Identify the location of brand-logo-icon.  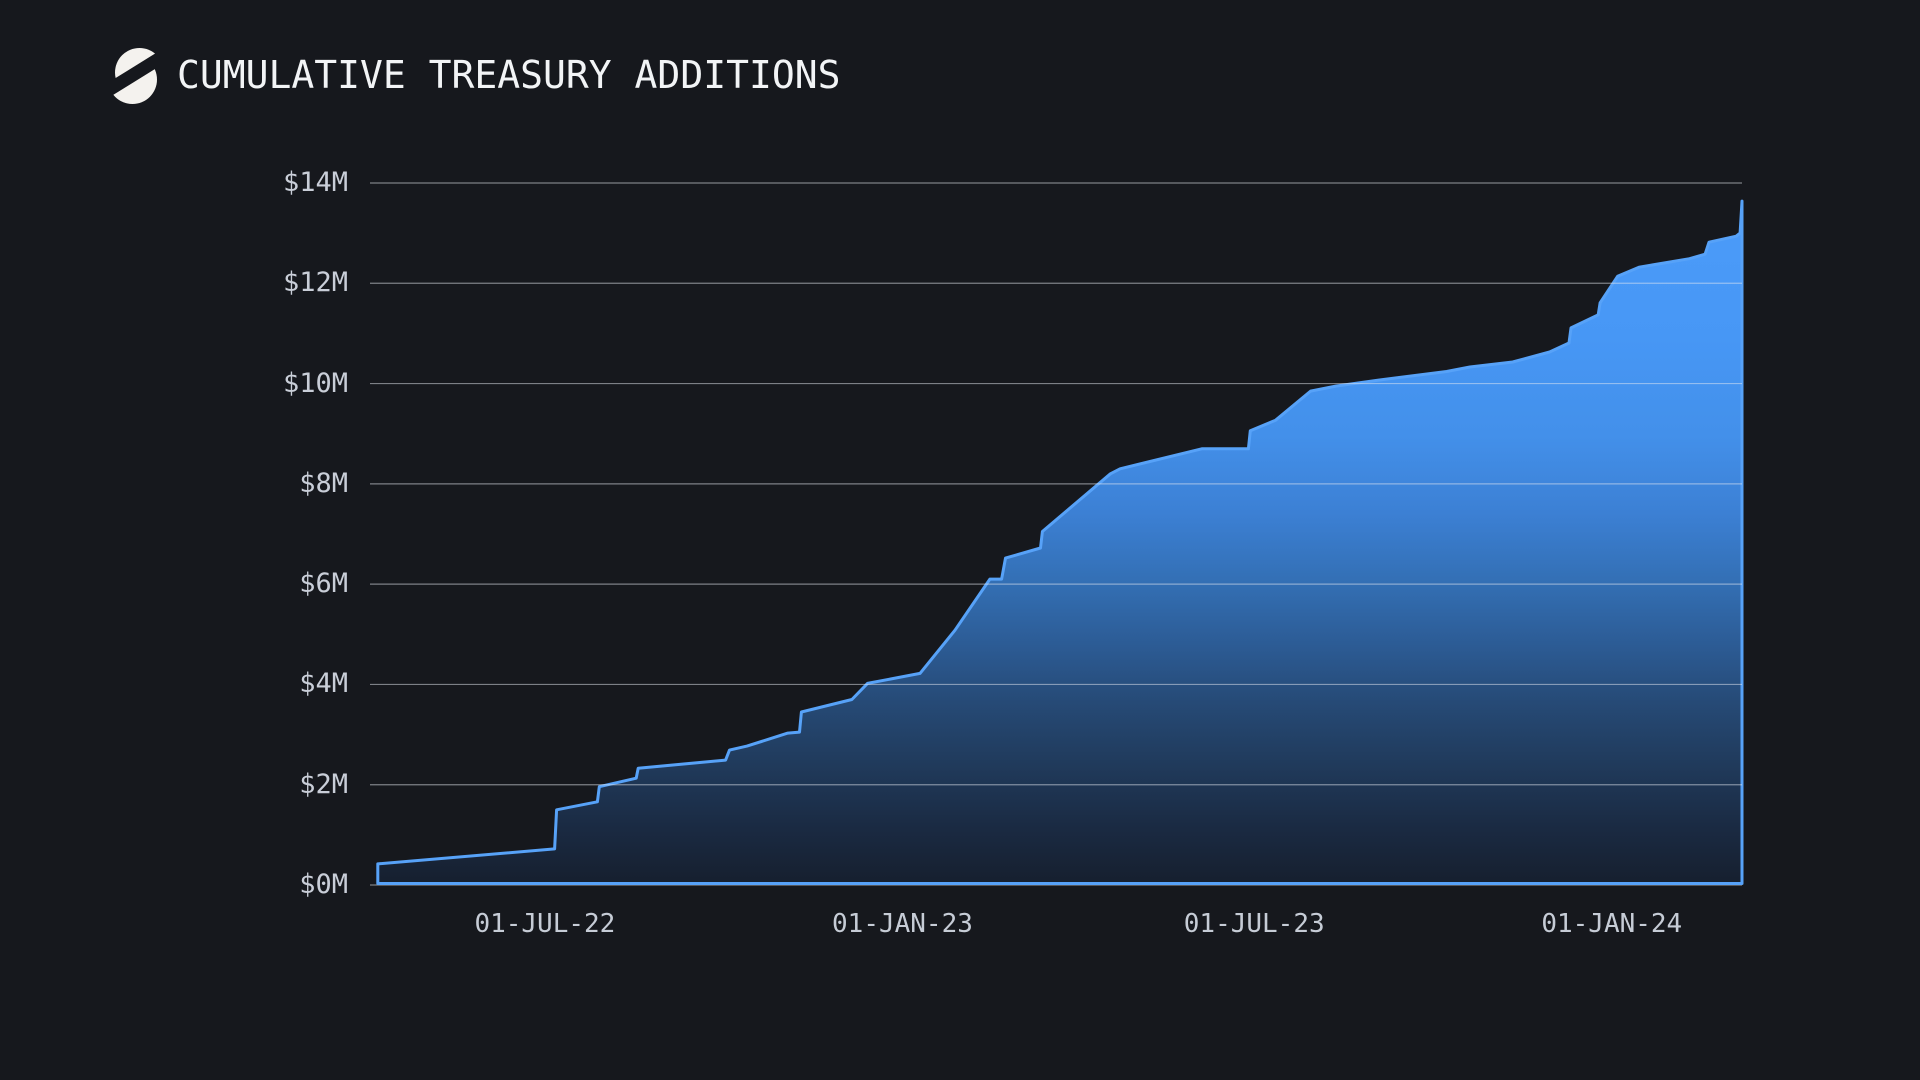
(136, 76).